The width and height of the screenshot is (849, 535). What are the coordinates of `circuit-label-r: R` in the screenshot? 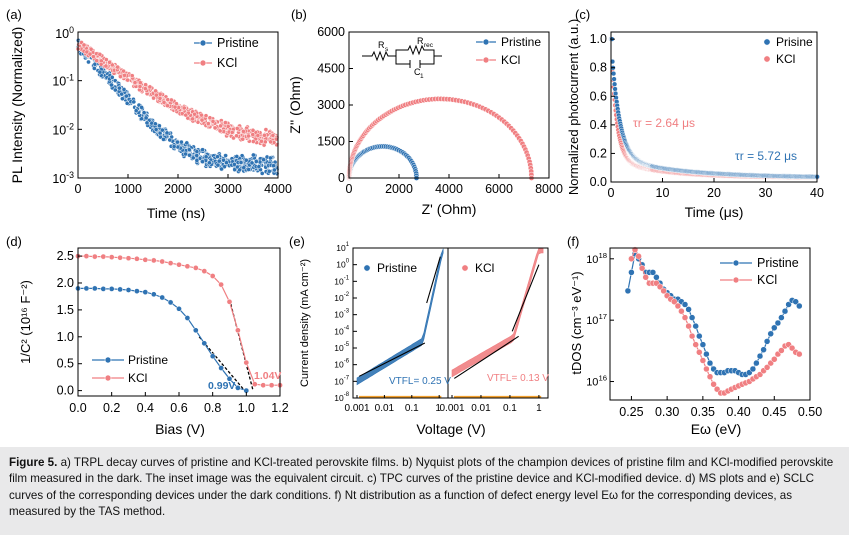 It's located at (381, 45).